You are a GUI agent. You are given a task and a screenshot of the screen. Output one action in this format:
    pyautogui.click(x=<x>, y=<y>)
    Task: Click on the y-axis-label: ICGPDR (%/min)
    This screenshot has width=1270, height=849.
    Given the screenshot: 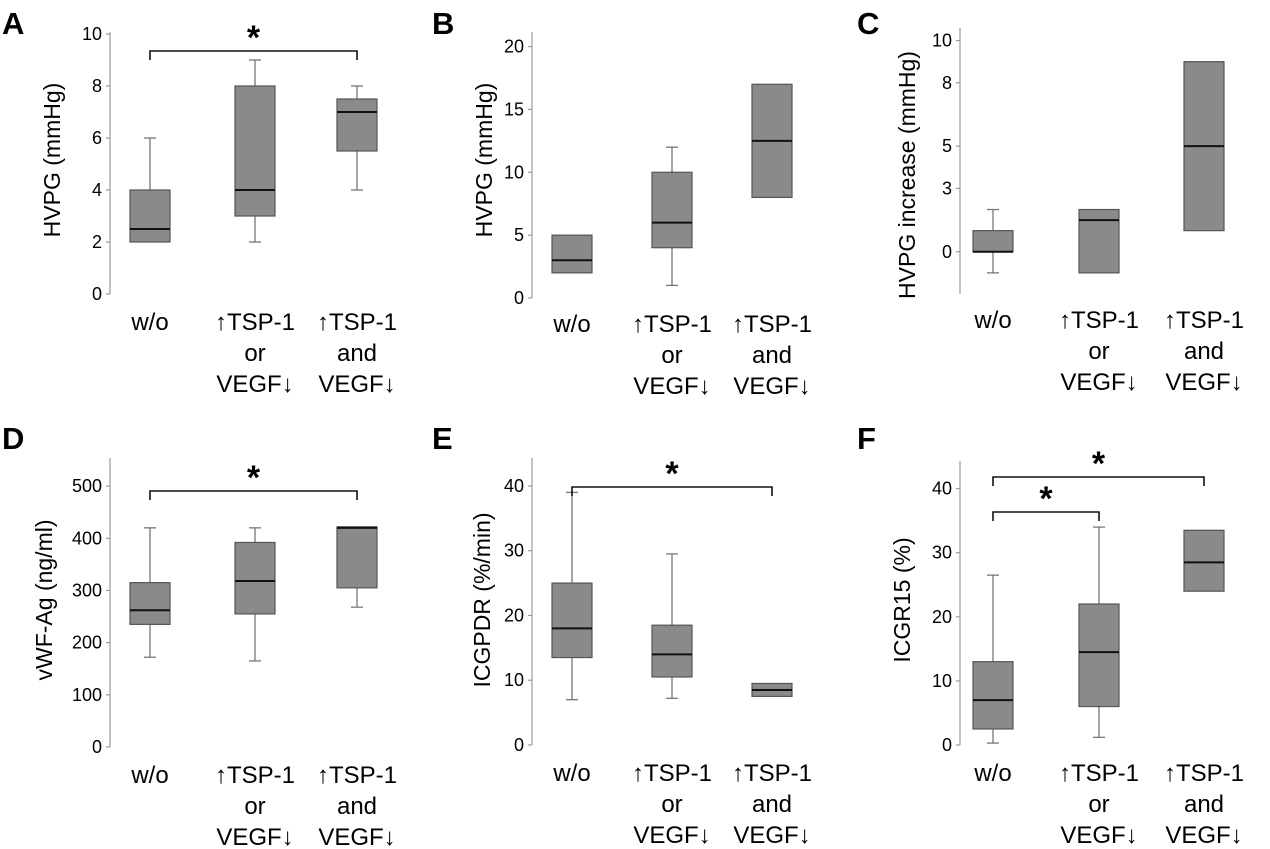 What is the action you would take?
    pyautogui.click(x=482, y=599)
    